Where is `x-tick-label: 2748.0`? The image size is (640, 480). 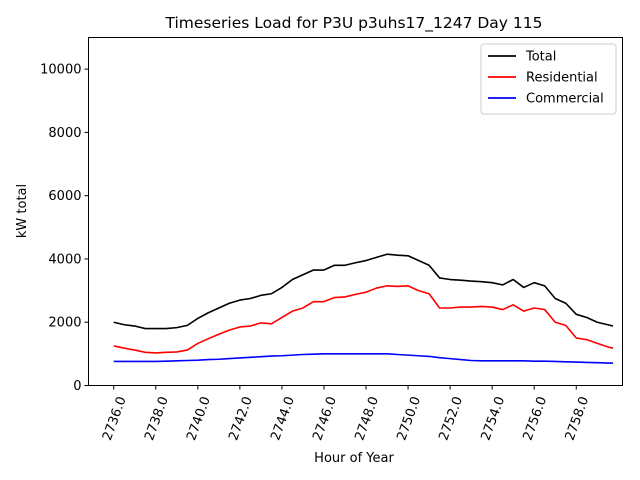
x-tick-label: 2748.0 is located at coordinates (367, 419).